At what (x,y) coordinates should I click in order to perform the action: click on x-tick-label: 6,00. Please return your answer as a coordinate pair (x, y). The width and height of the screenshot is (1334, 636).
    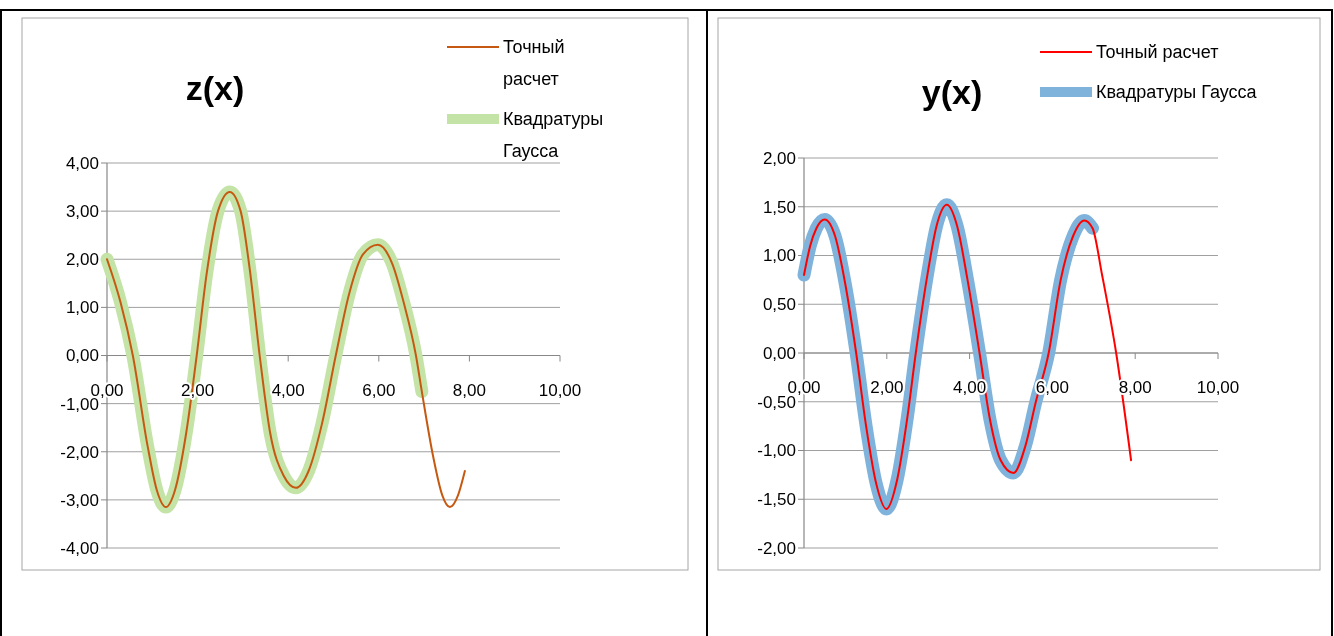
    Looking at the image, I should click on (379, 390).